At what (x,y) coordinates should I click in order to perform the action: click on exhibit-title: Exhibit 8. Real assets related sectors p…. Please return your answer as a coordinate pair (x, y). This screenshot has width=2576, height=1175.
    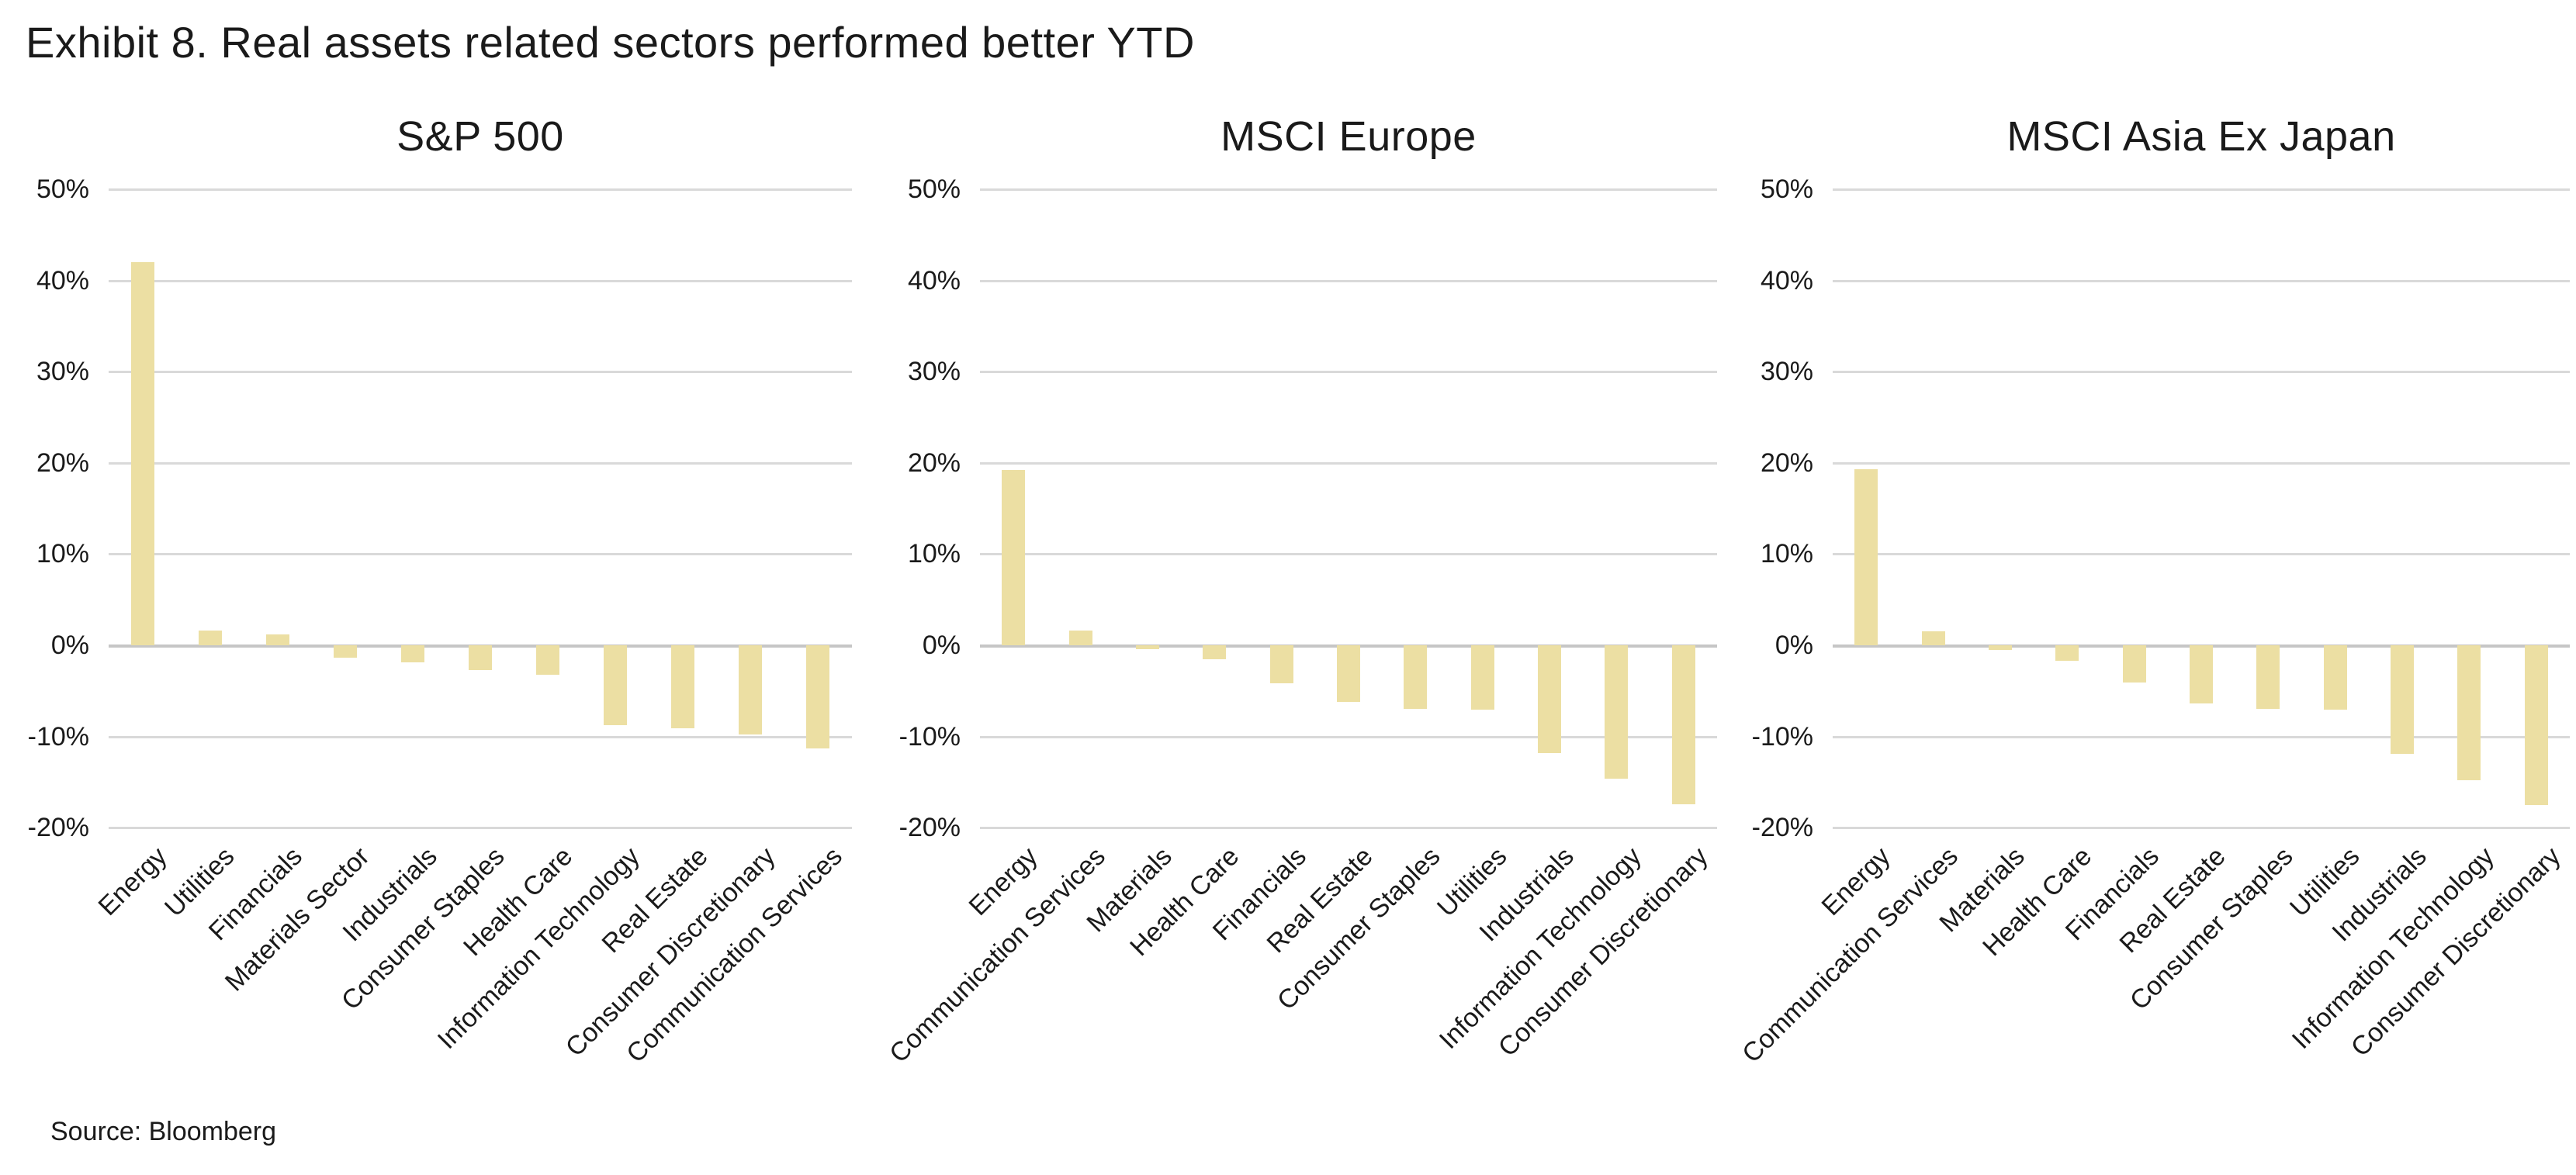
    Looking at the image, I should click on (610, 42).